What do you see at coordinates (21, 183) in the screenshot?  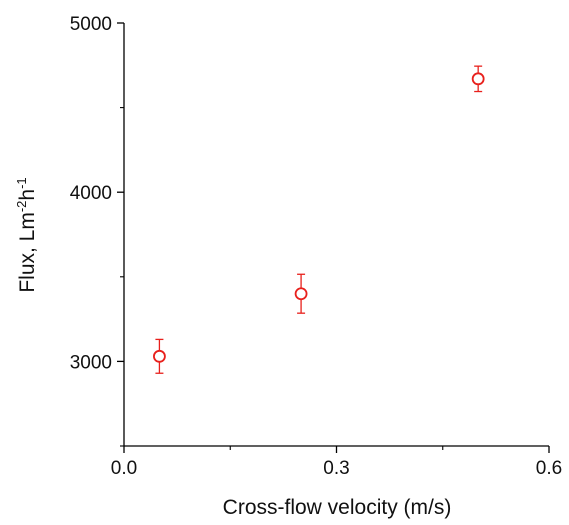 I see `y-axis-title-sup2: -1` at bounding box center [21, 183].